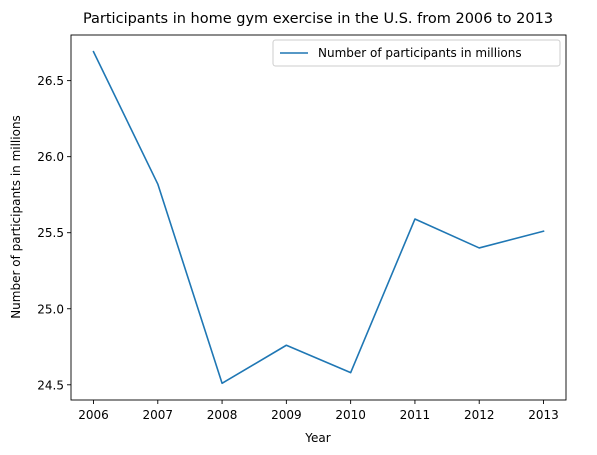 This screenshot has width=597, height=455. What do you see at coordinates (50, 309) in the screenshot?
I see `y-tick-label: 25.0` at bounding box center [50, 309].